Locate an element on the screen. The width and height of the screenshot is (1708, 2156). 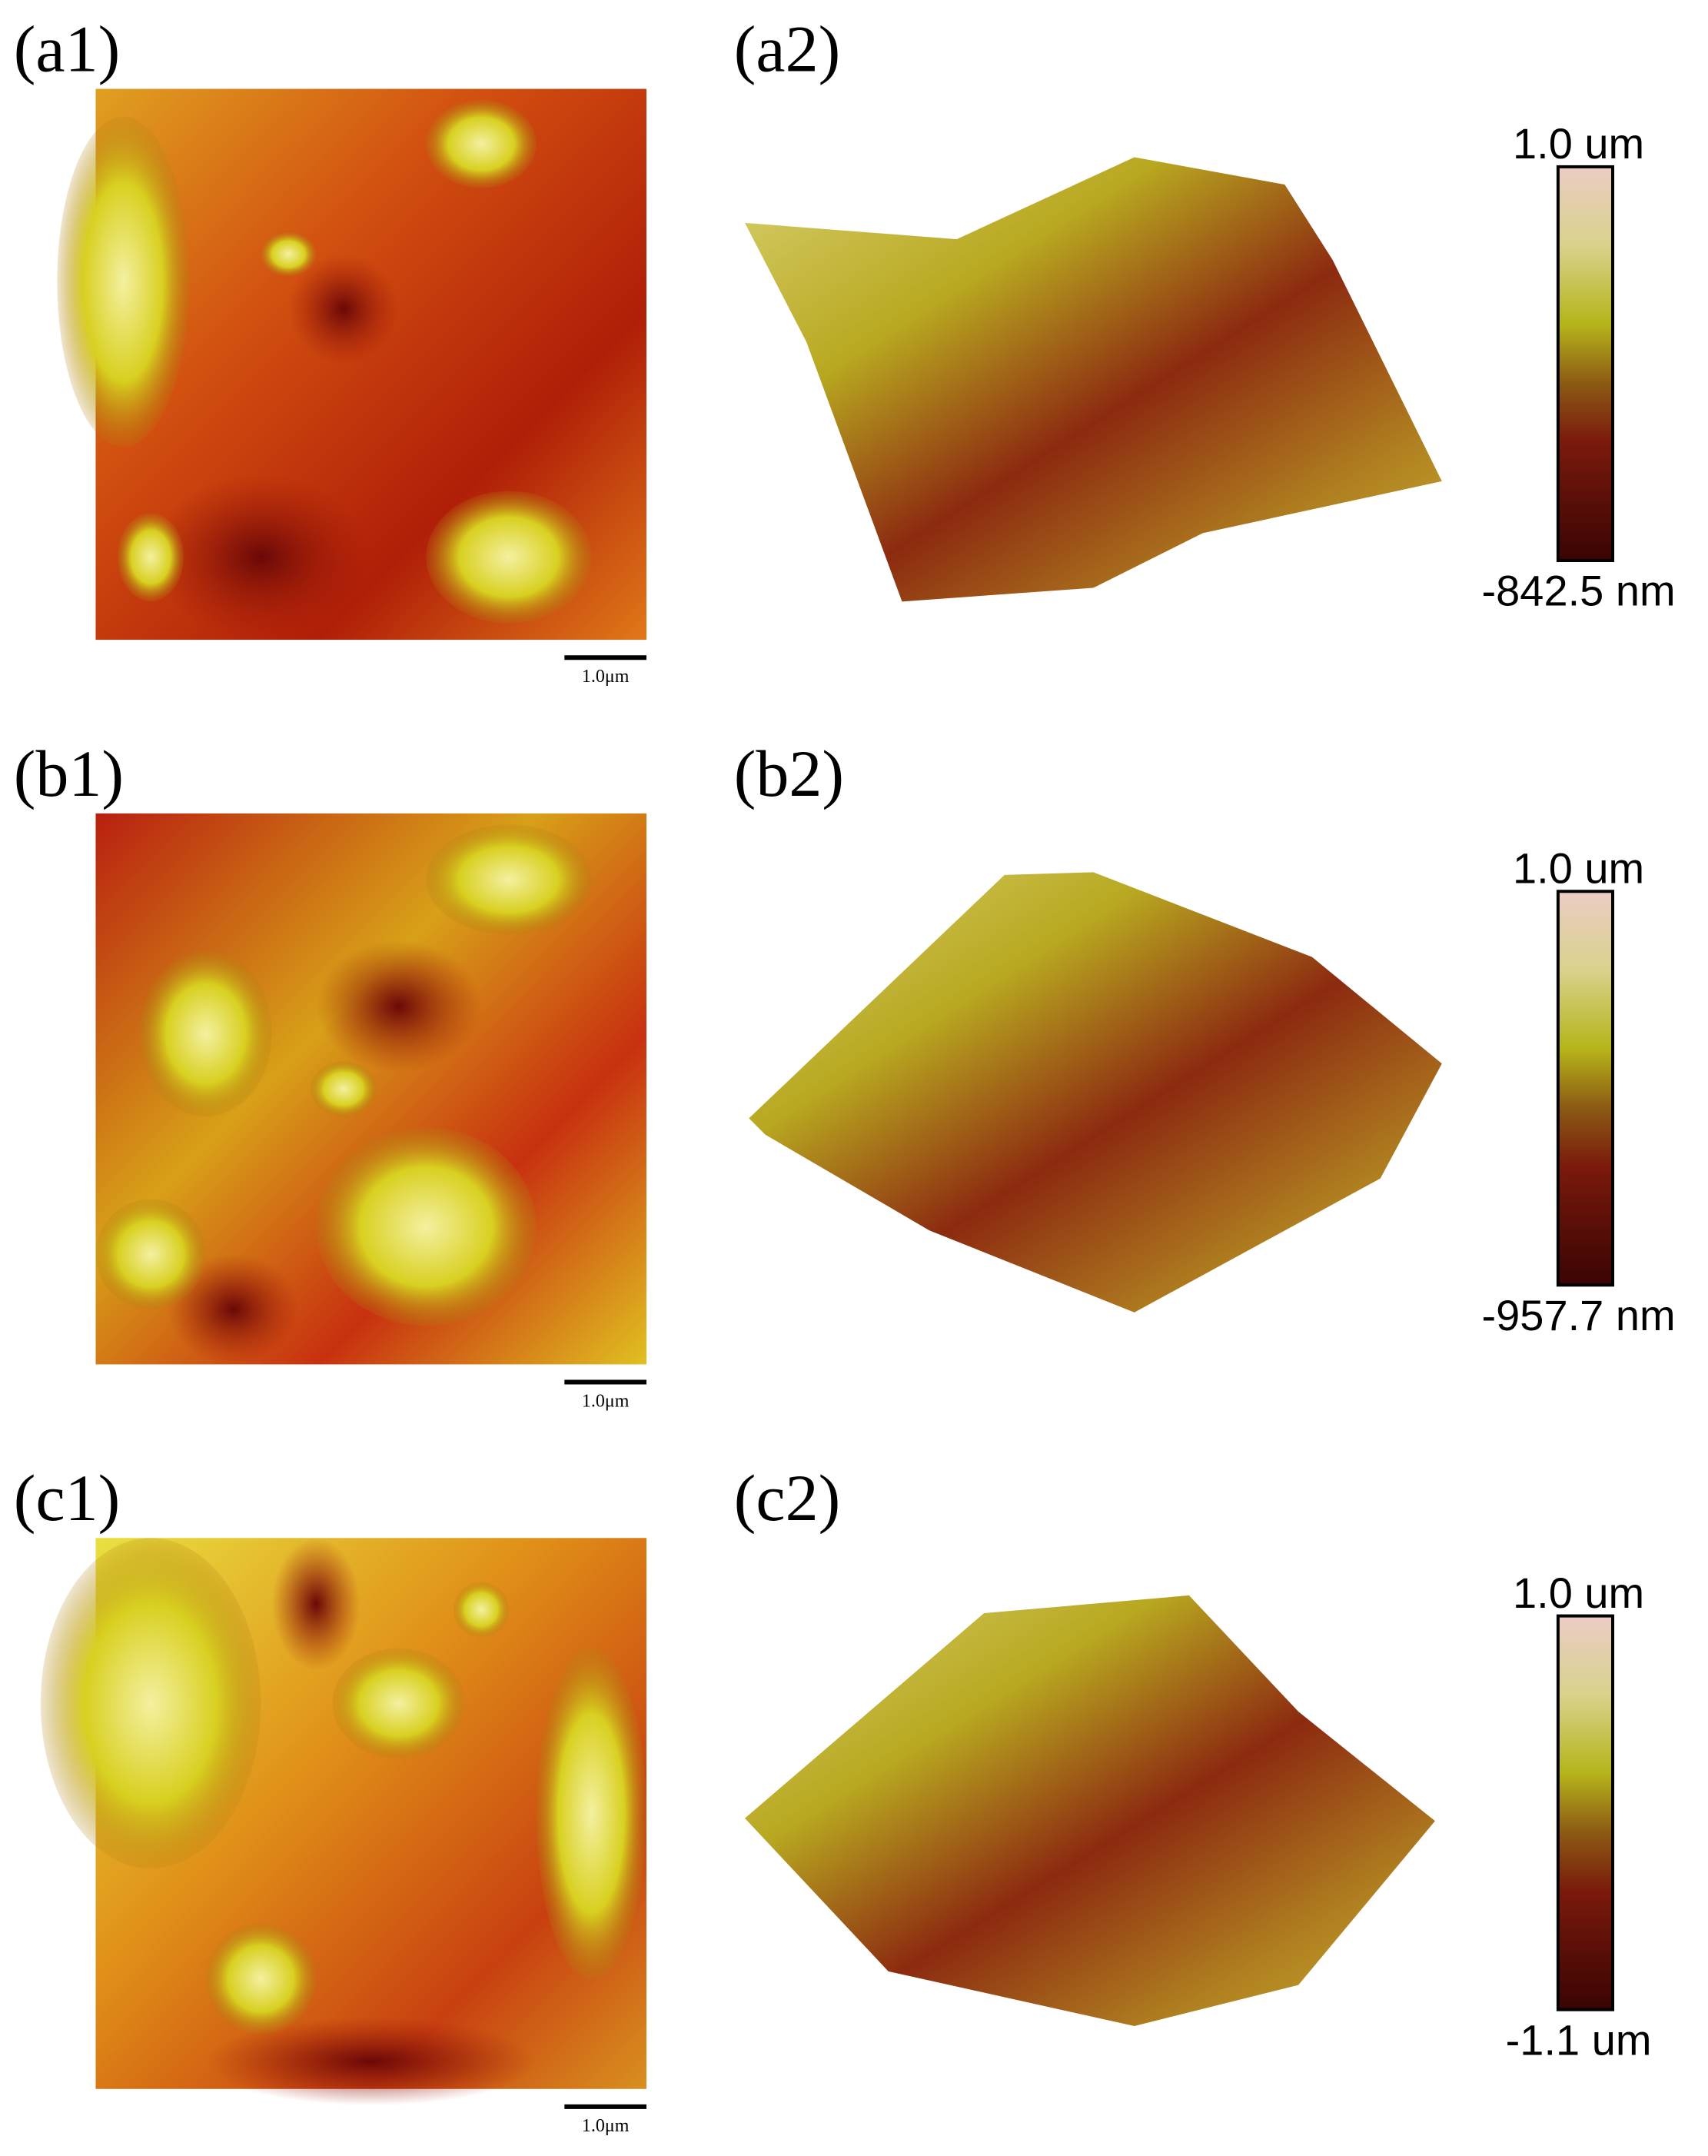
panel-label: (a2) is located at coordinates (787, 48).